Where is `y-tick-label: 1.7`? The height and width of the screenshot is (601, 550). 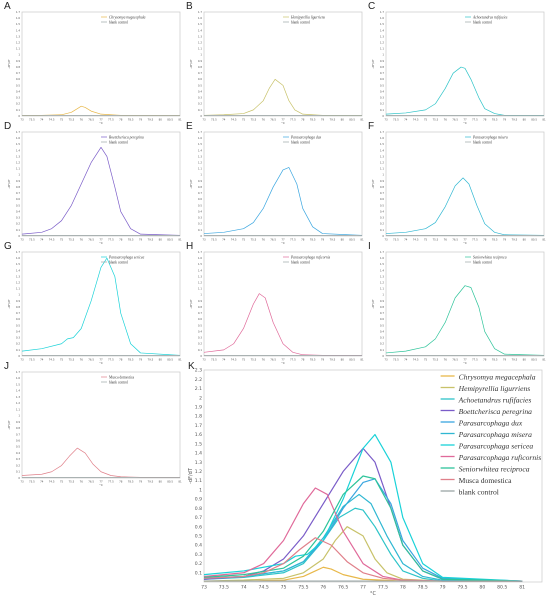 y-tick-label: 1.7 is located at coordinates (200, 12).